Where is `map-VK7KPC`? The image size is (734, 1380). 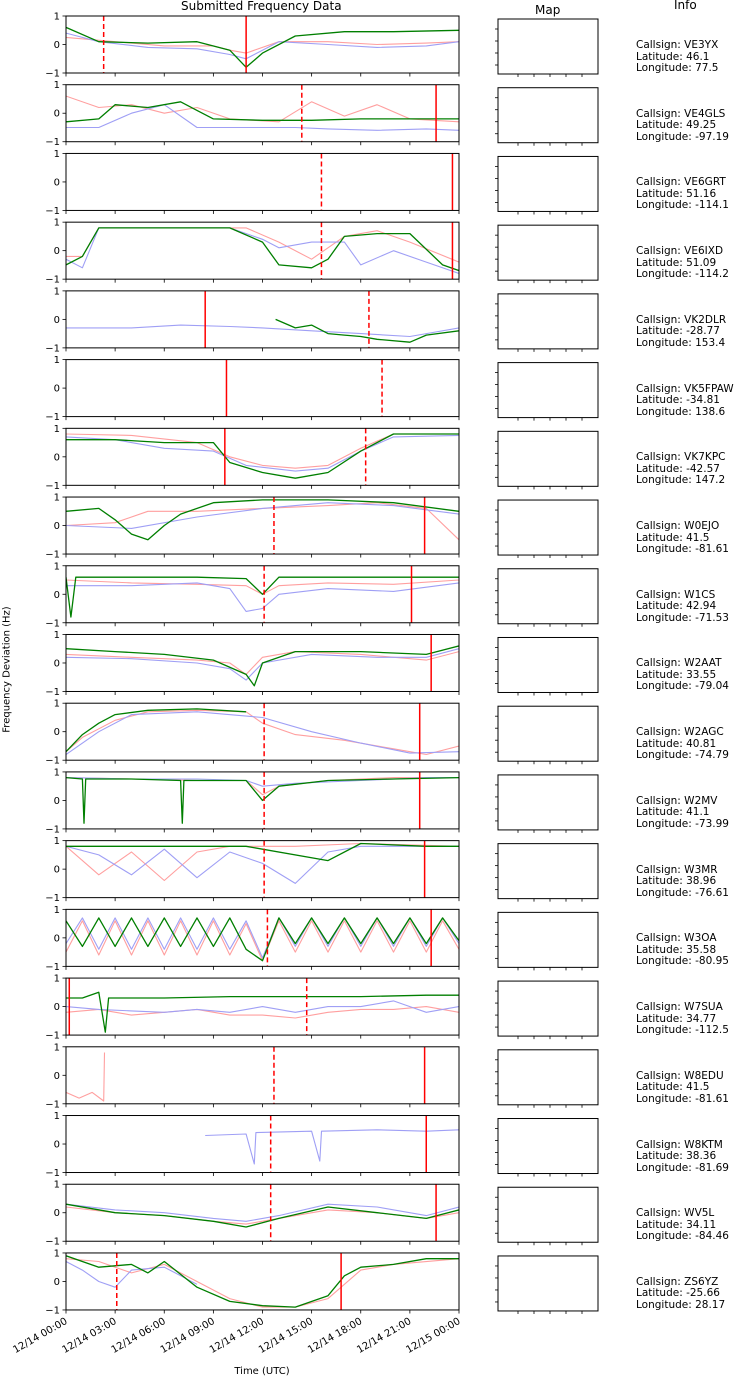 map-VK7KPC is located at coordinates (547, 460).